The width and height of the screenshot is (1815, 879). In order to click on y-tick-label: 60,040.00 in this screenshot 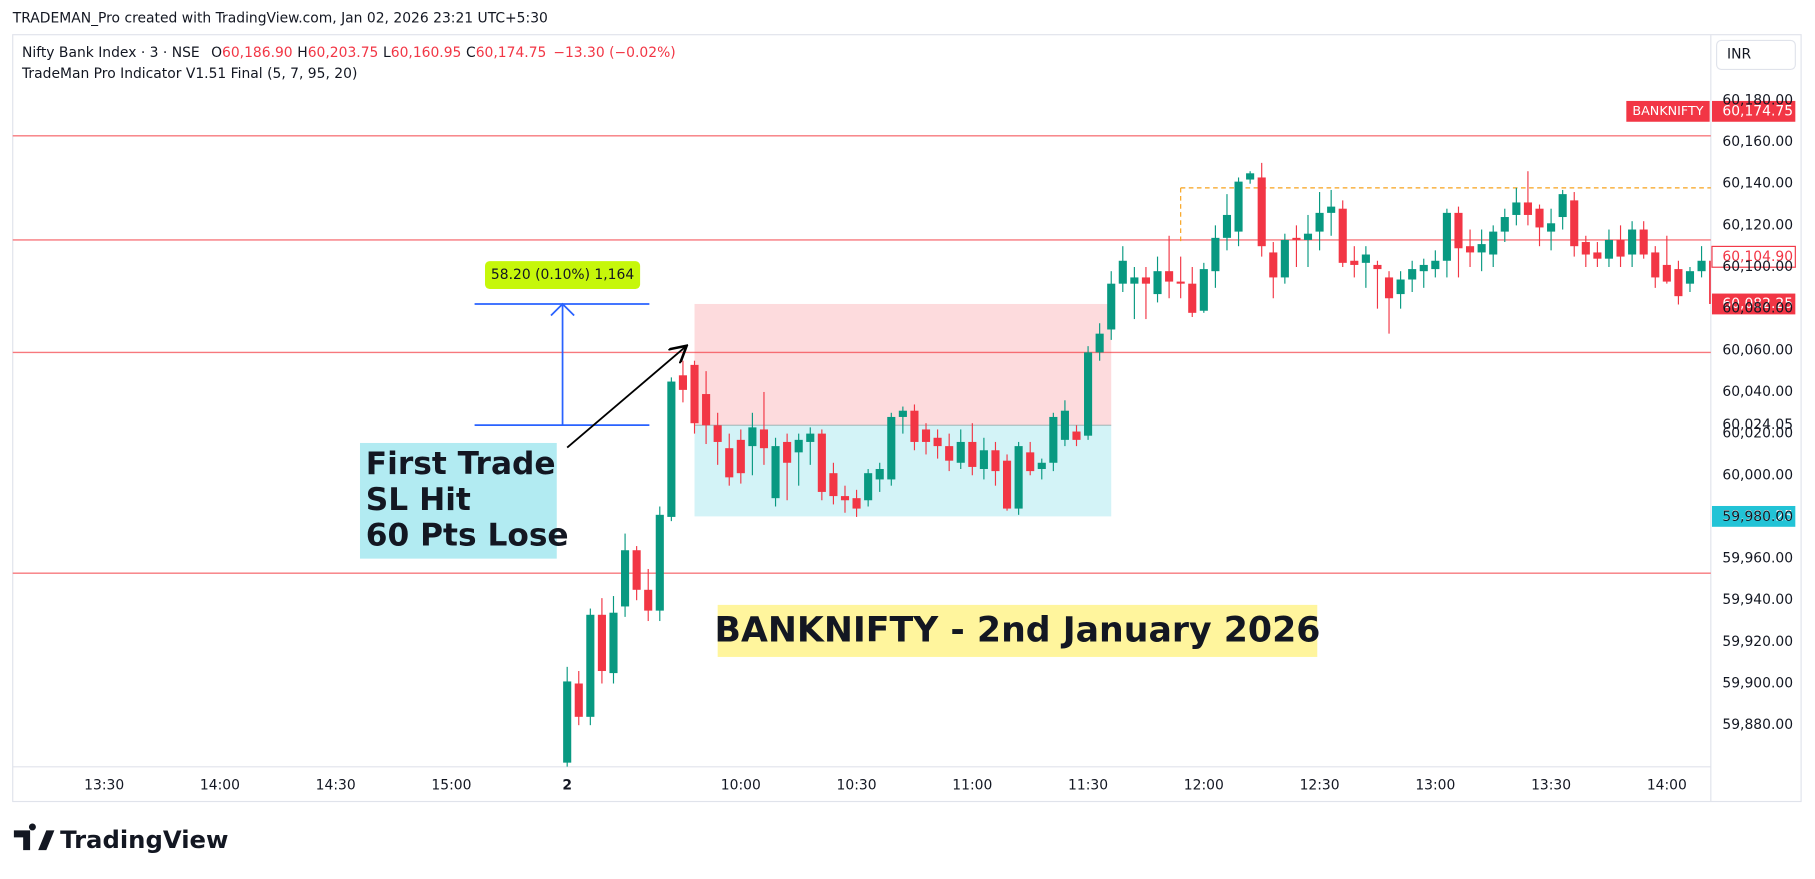, I will do `click(1757, 392)`.